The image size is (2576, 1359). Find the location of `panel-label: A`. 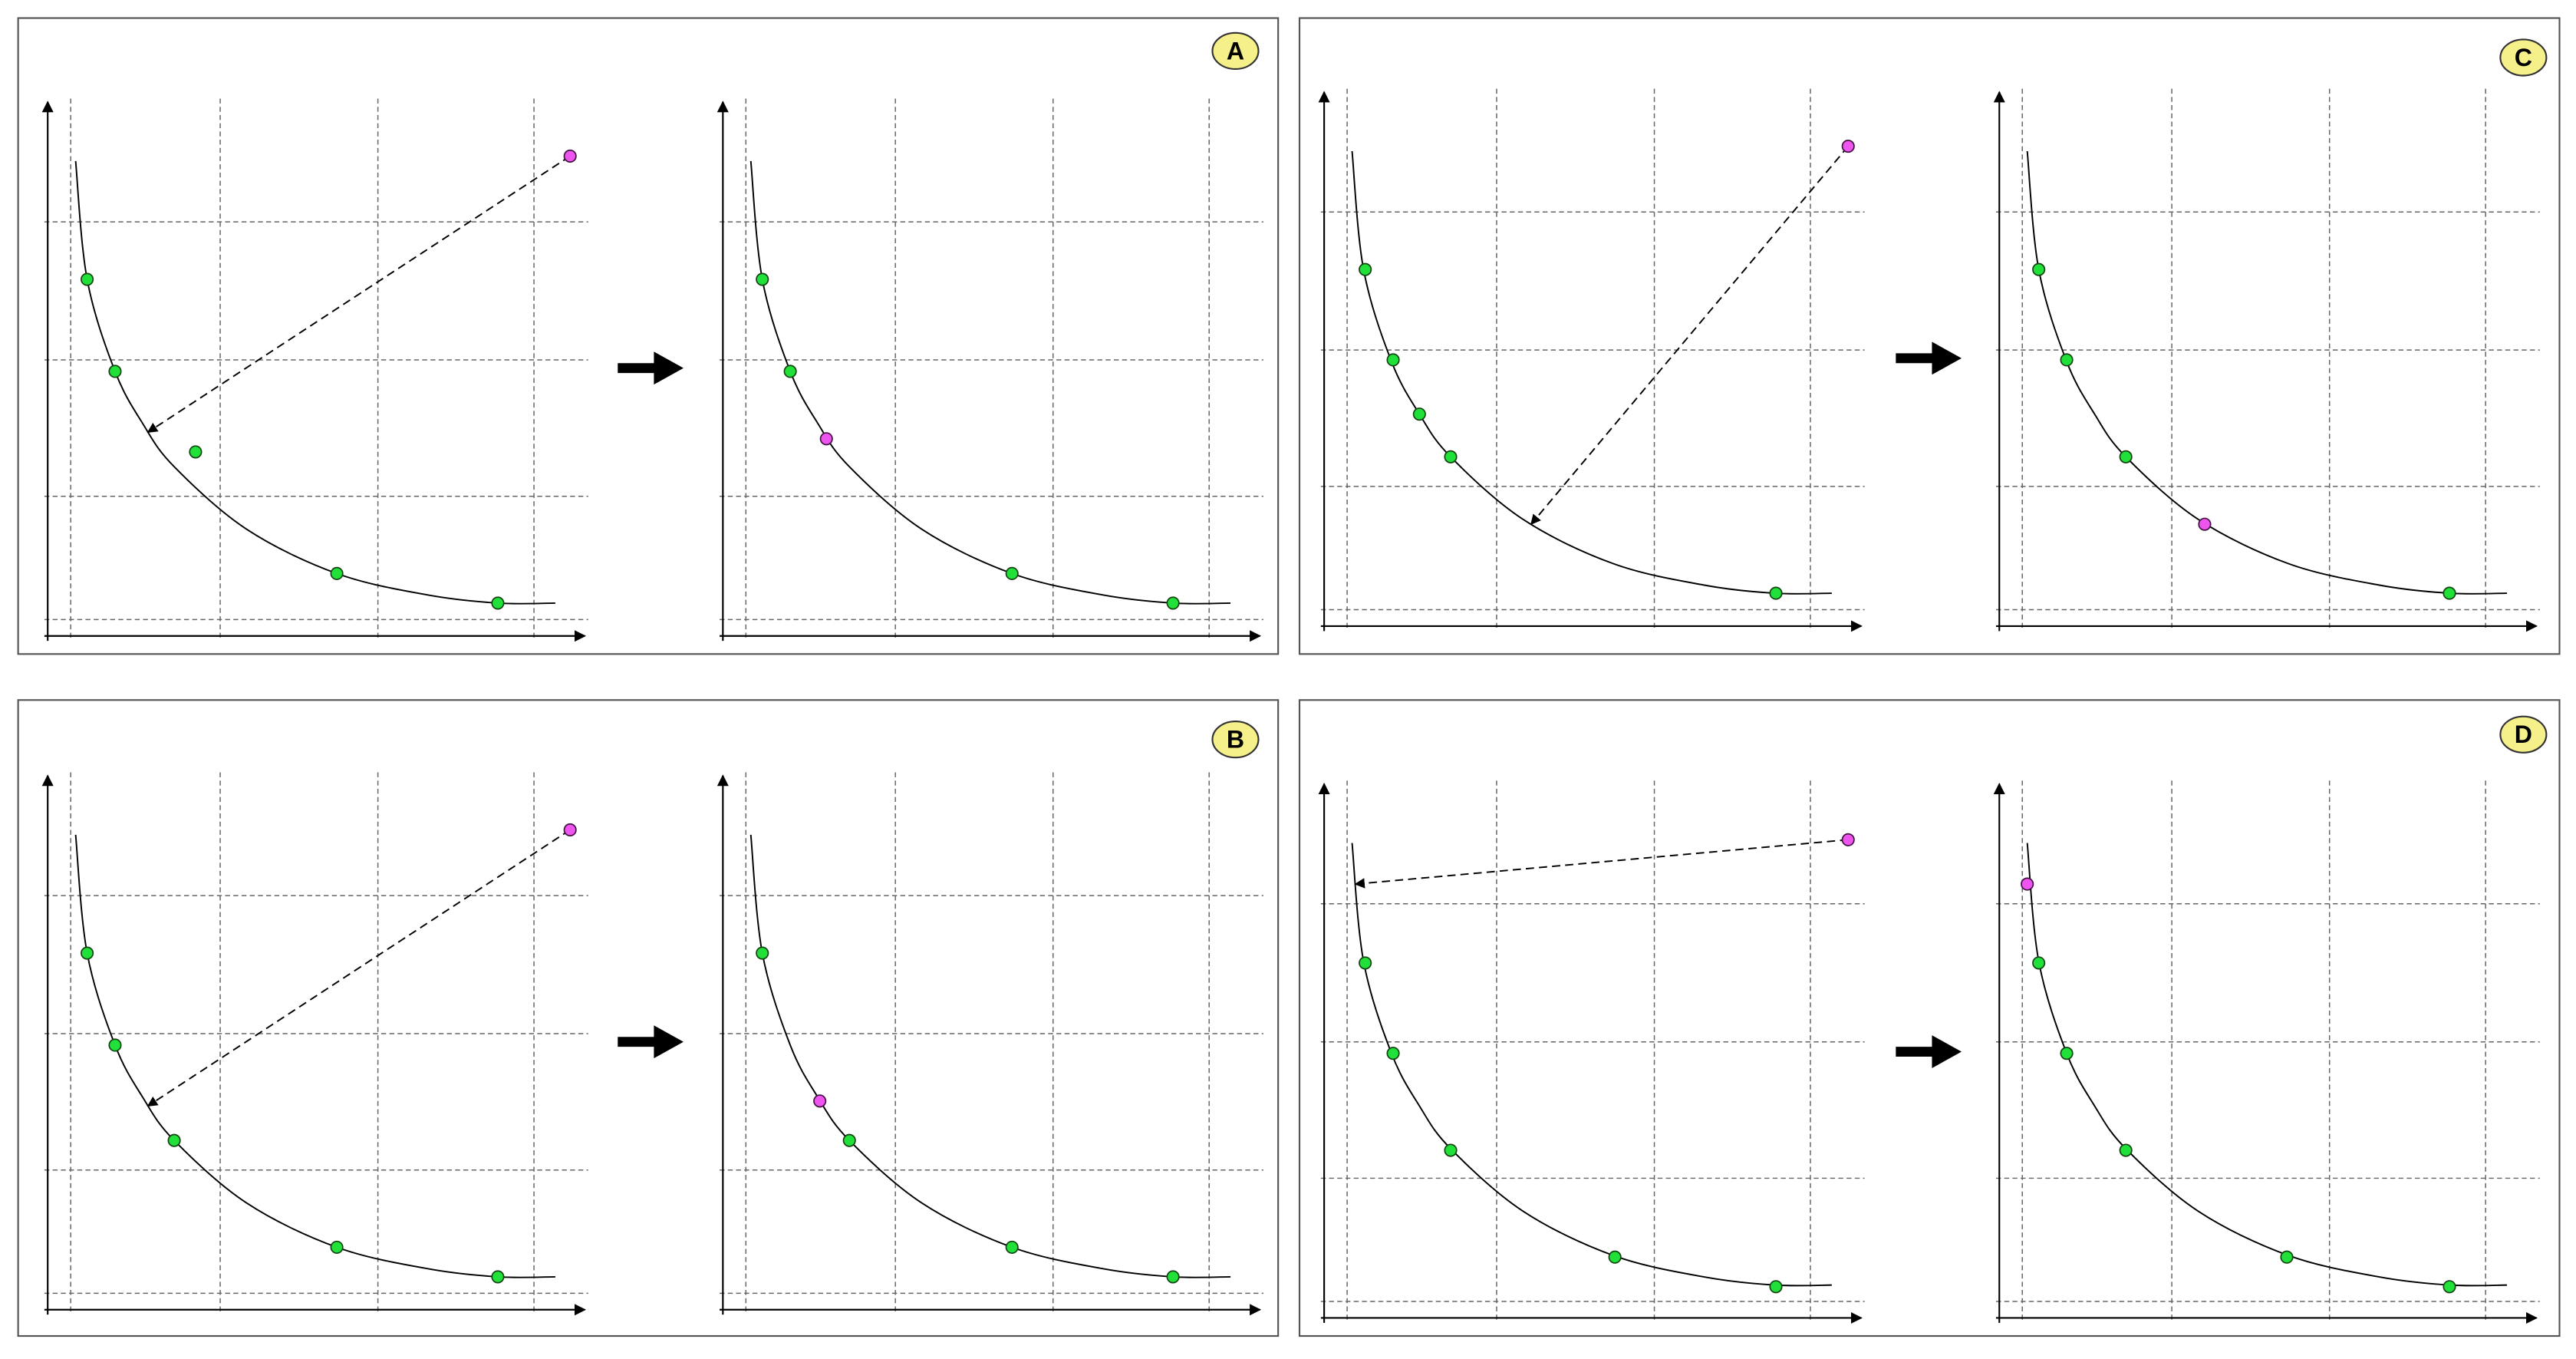

panel-label: A is located at coordinates (1235, 50).